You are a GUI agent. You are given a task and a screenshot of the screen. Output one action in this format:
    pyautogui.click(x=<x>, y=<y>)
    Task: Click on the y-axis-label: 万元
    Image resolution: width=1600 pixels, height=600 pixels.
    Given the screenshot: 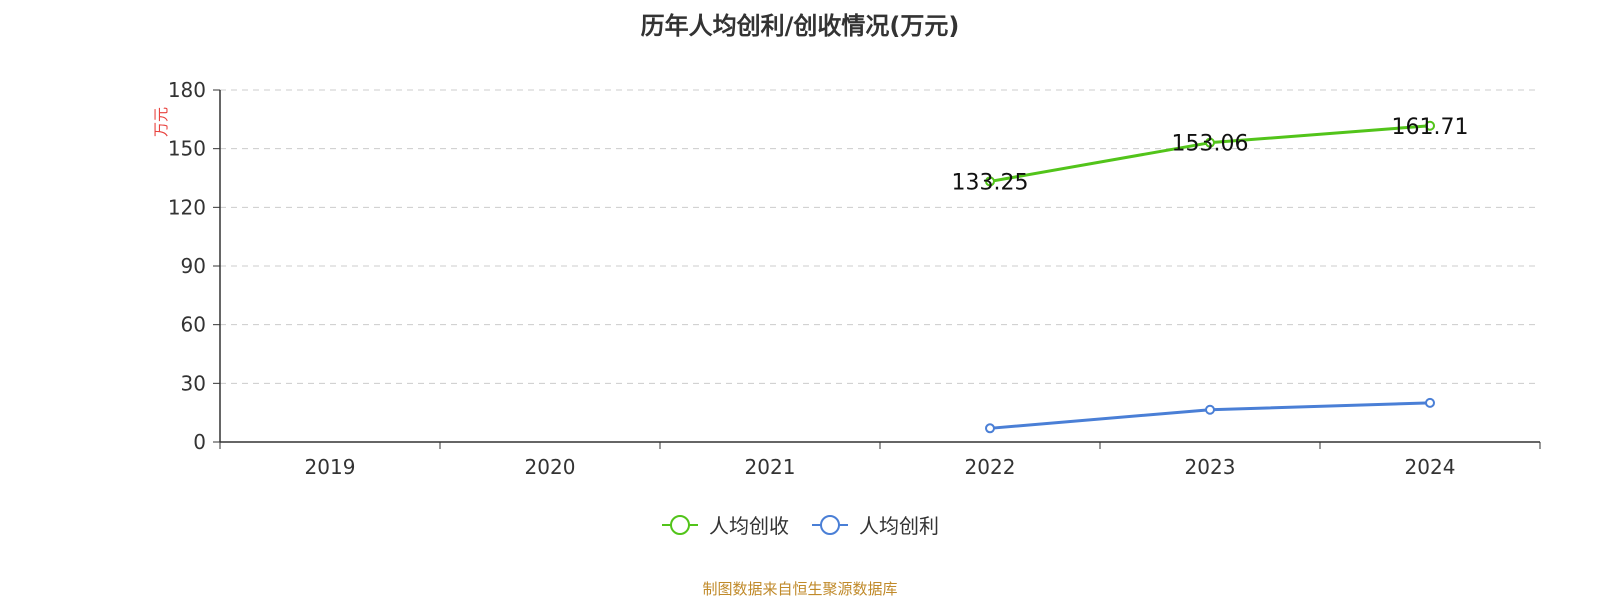 What is the action you would take?
    pyautogui.click(x=161, y=122)
    